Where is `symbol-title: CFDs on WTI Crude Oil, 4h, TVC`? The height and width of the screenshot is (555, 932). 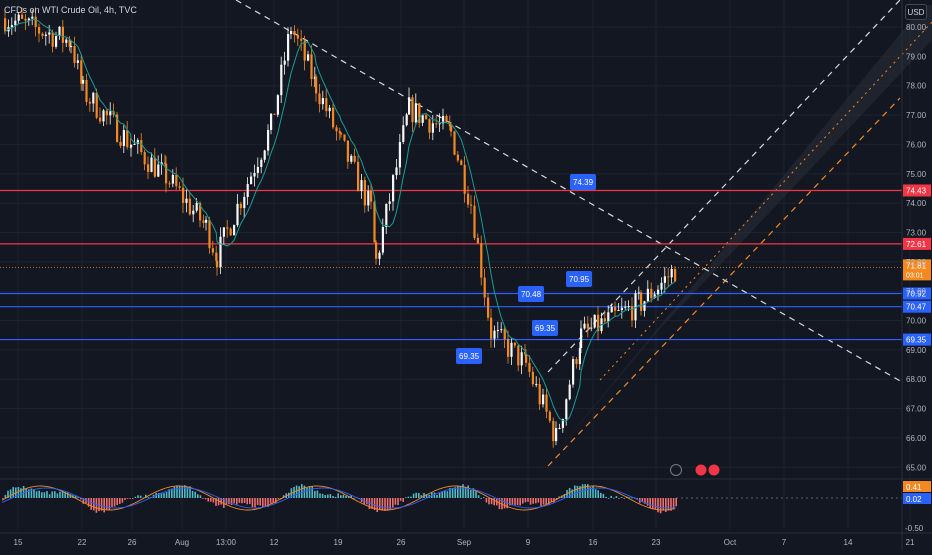 symbol-title: CFDs on WTI Crude Oil, 4h, TVC is located at coordinates (70, 10).